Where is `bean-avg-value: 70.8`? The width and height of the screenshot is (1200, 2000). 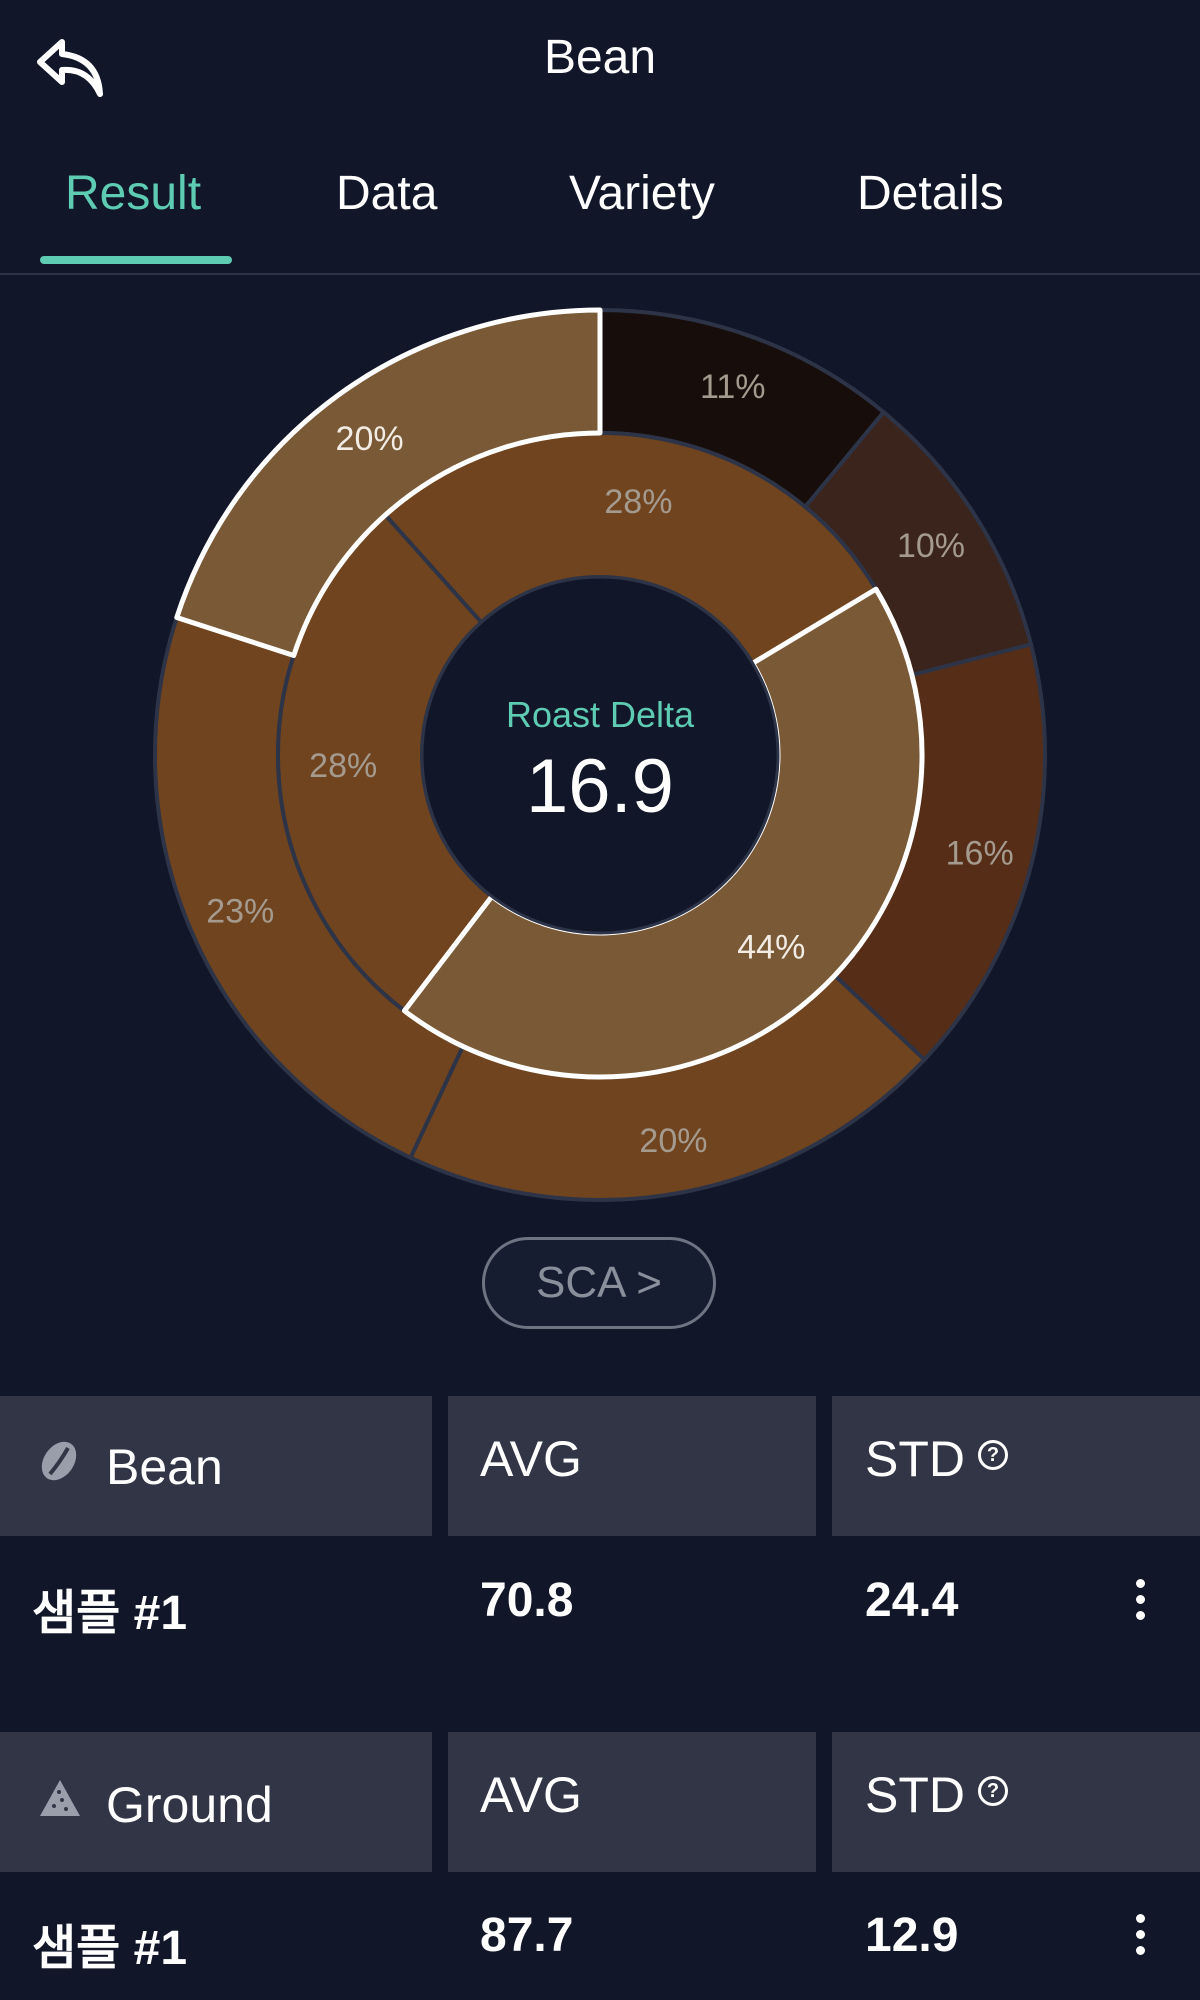 bean-avg-value: 70.8 is located at coordinates (527, 1600).